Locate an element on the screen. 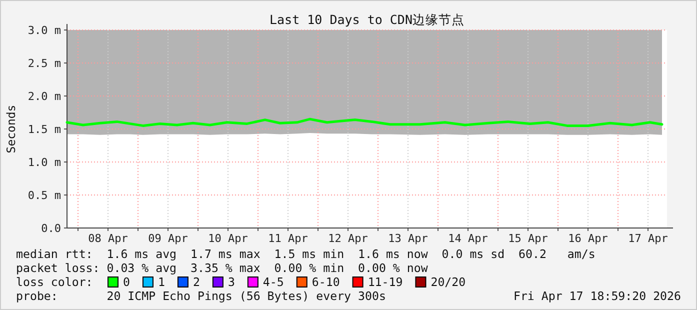  x-tick-label: 11 Apr is located at coordinates (288, 238).